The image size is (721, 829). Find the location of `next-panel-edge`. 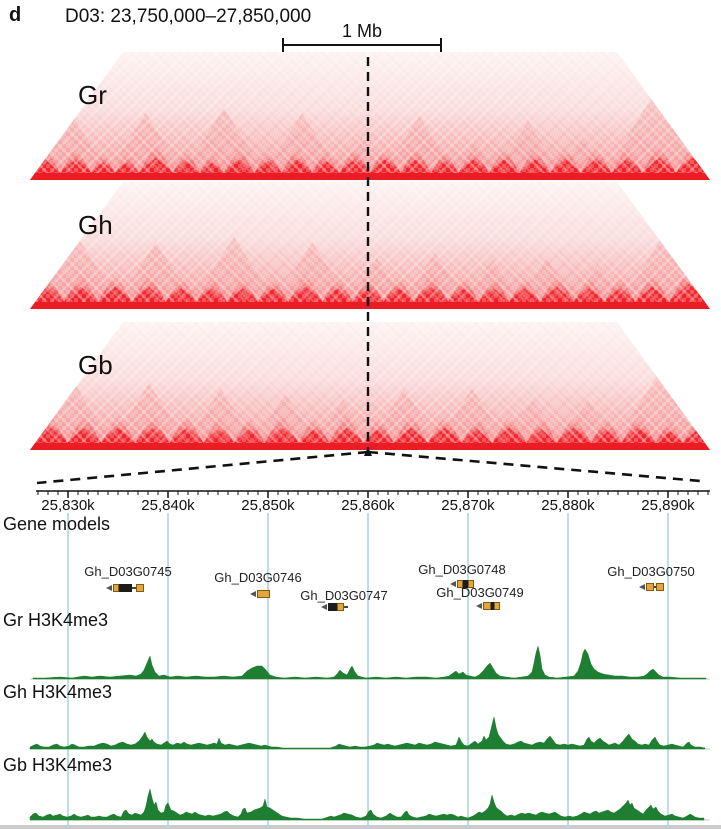

next-panel-edge is located at coordinates (360, 827).